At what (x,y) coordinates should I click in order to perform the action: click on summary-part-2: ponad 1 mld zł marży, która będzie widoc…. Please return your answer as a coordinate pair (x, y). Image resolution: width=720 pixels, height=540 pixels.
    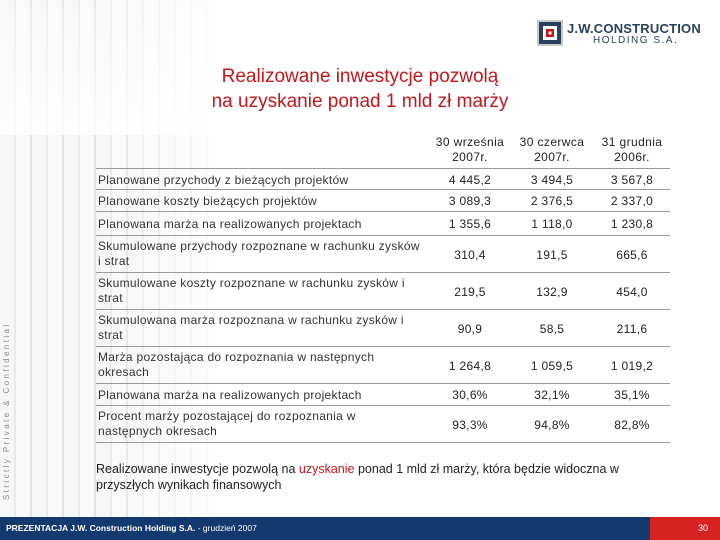
    Looking at the image, I should click on (357, 477).